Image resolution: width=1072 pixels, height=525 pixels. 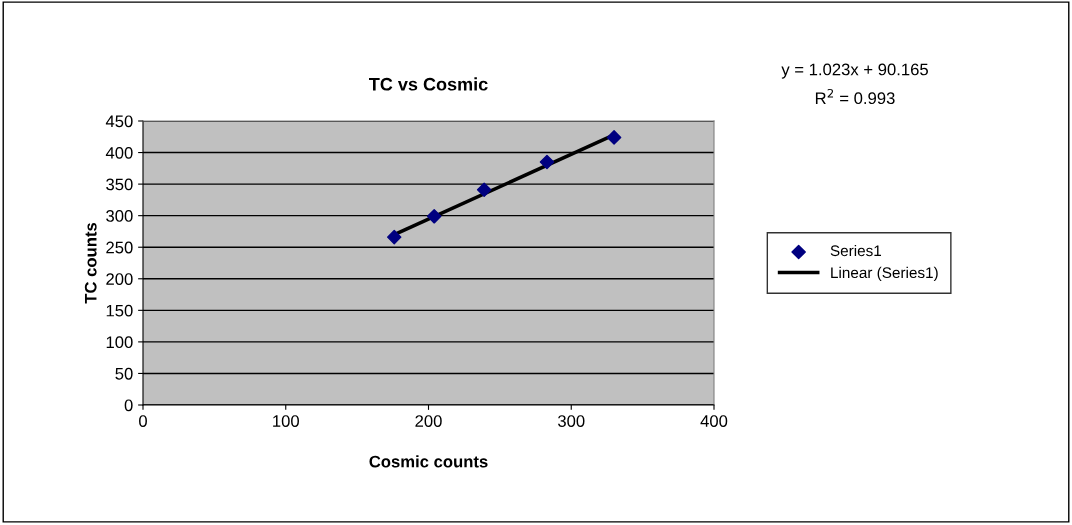 I want to click on chart-title: TC vs Cosmic, so click(x=428, y=84).